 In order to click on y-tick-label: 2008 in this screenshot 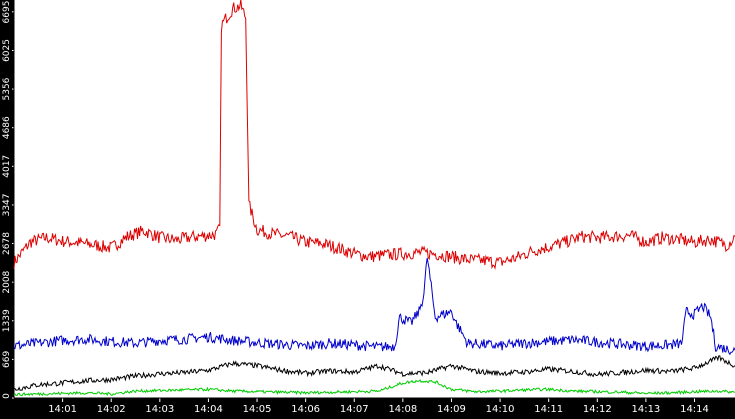, I will do `click(7, 281)`.